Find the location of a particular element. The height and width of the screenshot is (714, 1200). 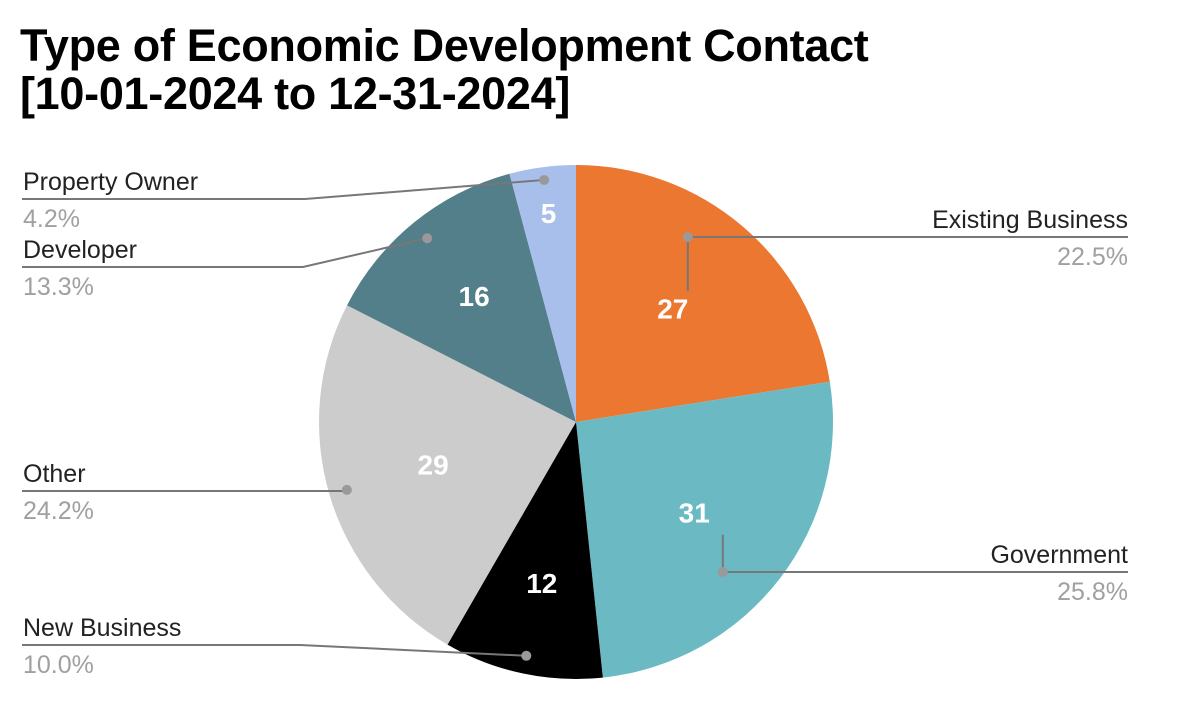

slice-value-label-existing-business: 27 is located at coordinates (672, 309).